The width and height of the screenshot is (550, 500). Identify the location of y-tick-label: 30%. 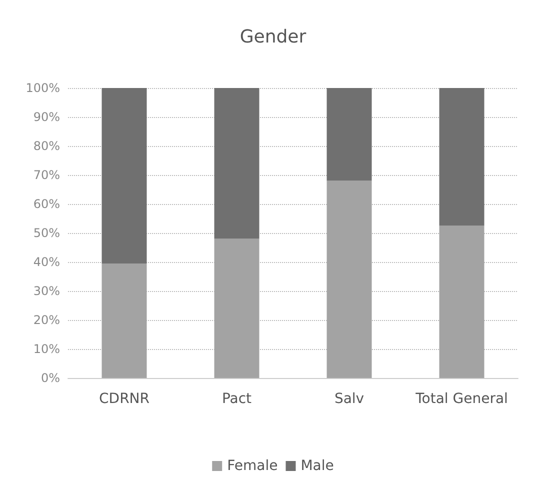
(46, 291).